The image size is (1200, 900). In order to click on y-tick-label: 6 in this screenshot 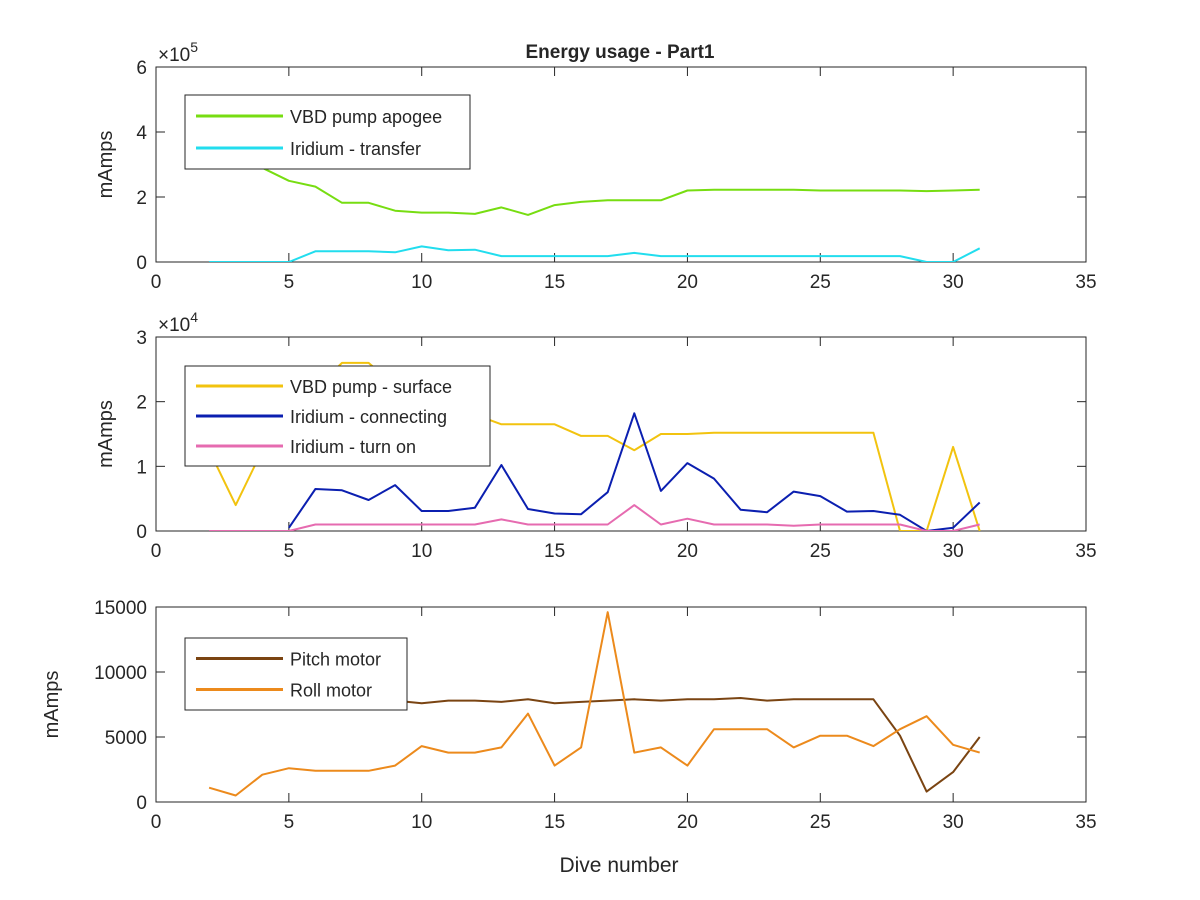, I will do `click(141, 68)`.